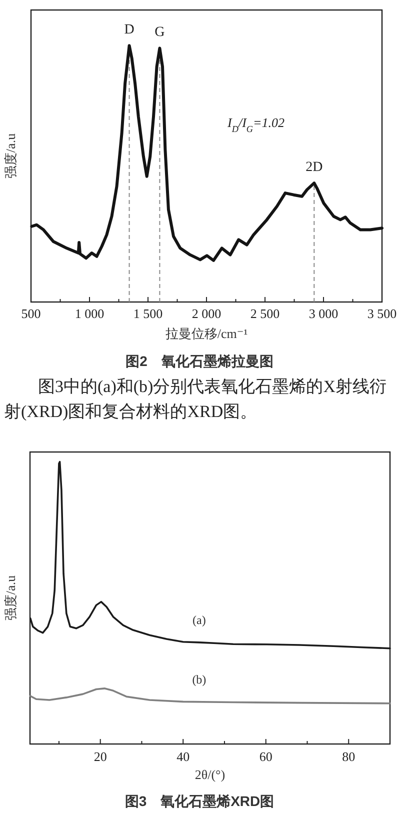 This screenshot has width=399, height=815. What do you see at coordinates (129, 30) in the screenshot?
I see `annotation: D` at bounding box center [129, 30].